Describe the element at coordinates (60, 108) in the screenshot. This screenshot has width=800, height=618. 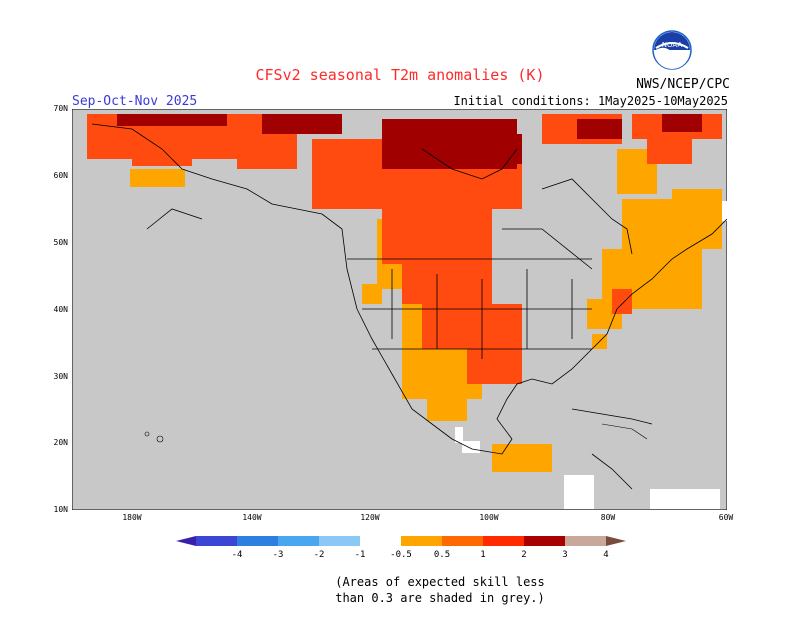
I see `lat-label: 70N` at that location.